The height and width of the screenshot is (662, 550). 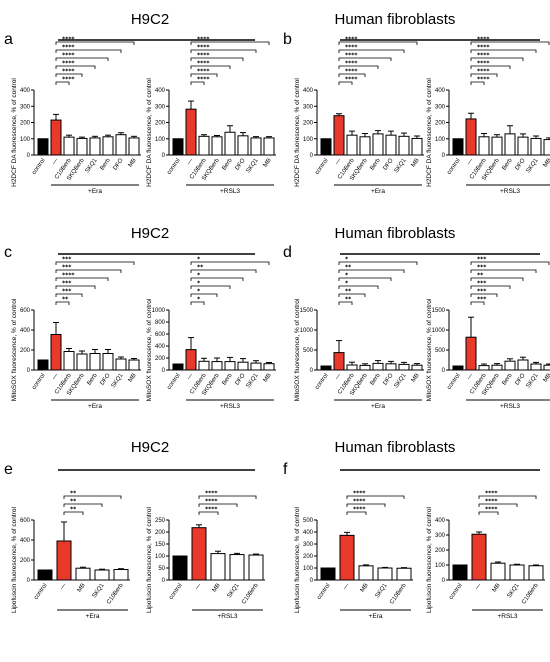 I want to click on y-tick-label: 200, so click(x=308, y=557).